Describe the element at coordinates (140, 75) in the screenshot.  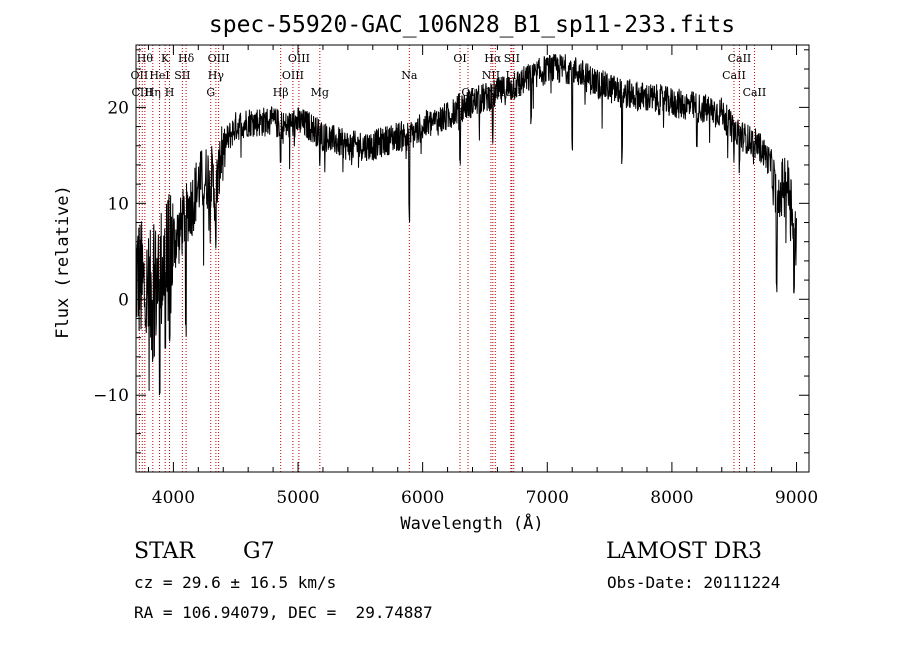
I see `line-marker-label: OII` at that location.